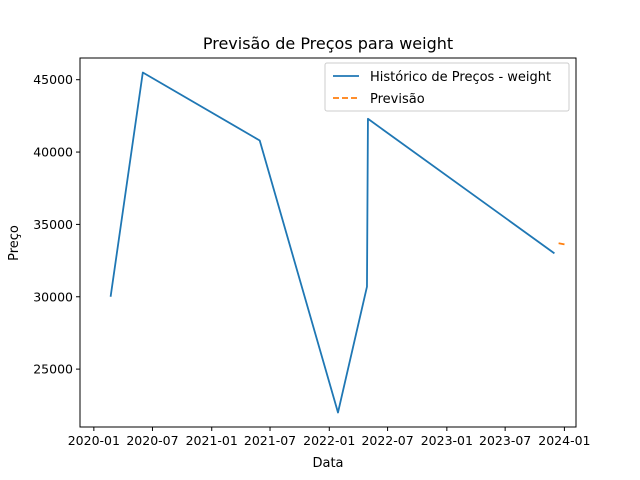 This screenshot has height=480, width=640. Describe the element at coordinates (152, 440) in the screenshot. I see `x-tick-label: 2020-07` at that location.